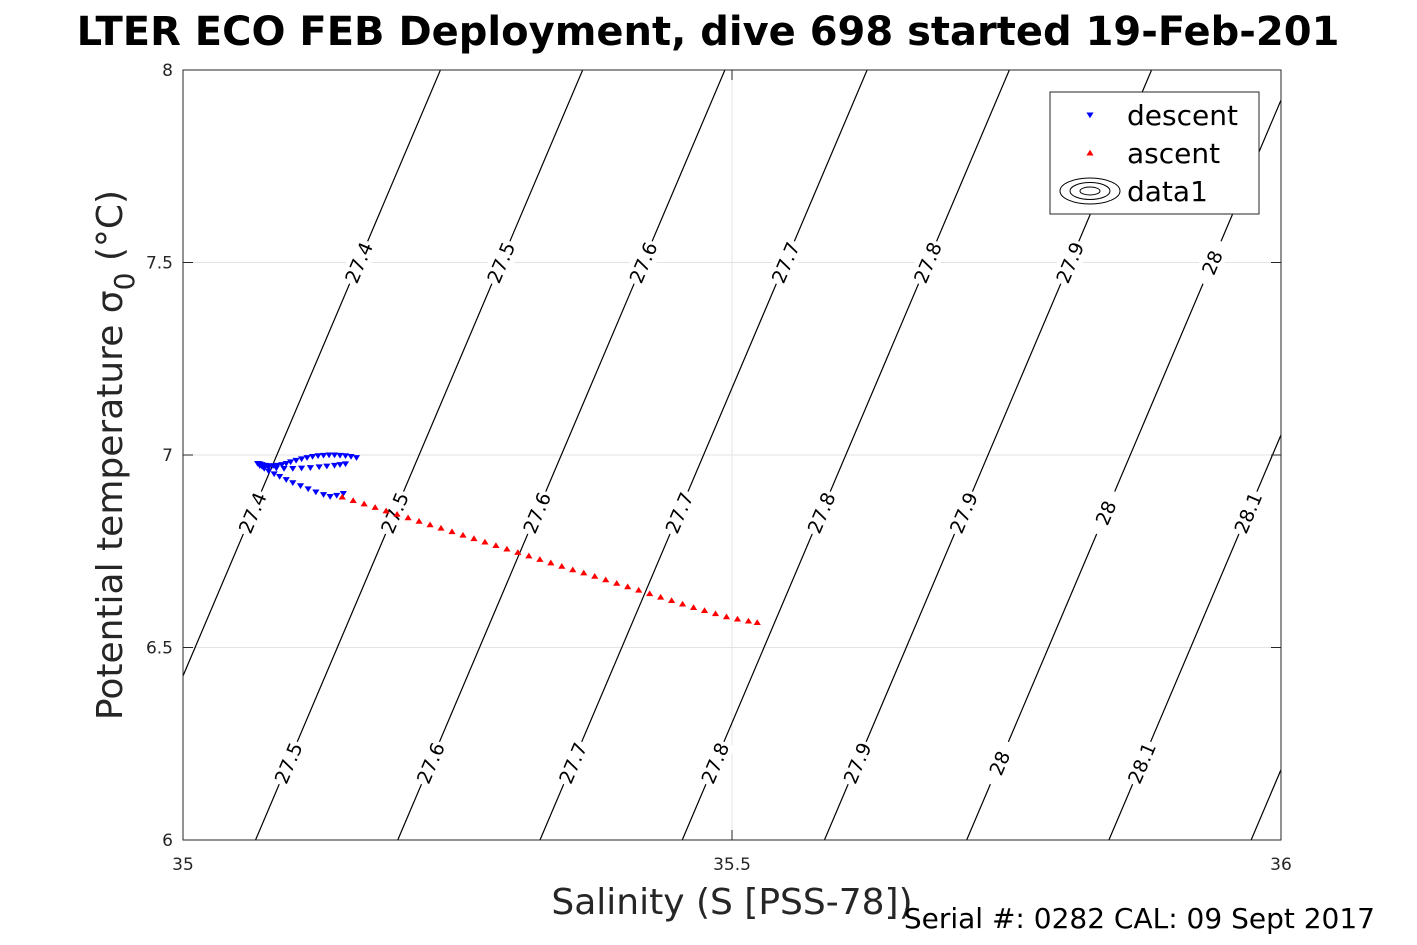  I want to click on y-axis-label-subscript: 0, so click(124, 282).